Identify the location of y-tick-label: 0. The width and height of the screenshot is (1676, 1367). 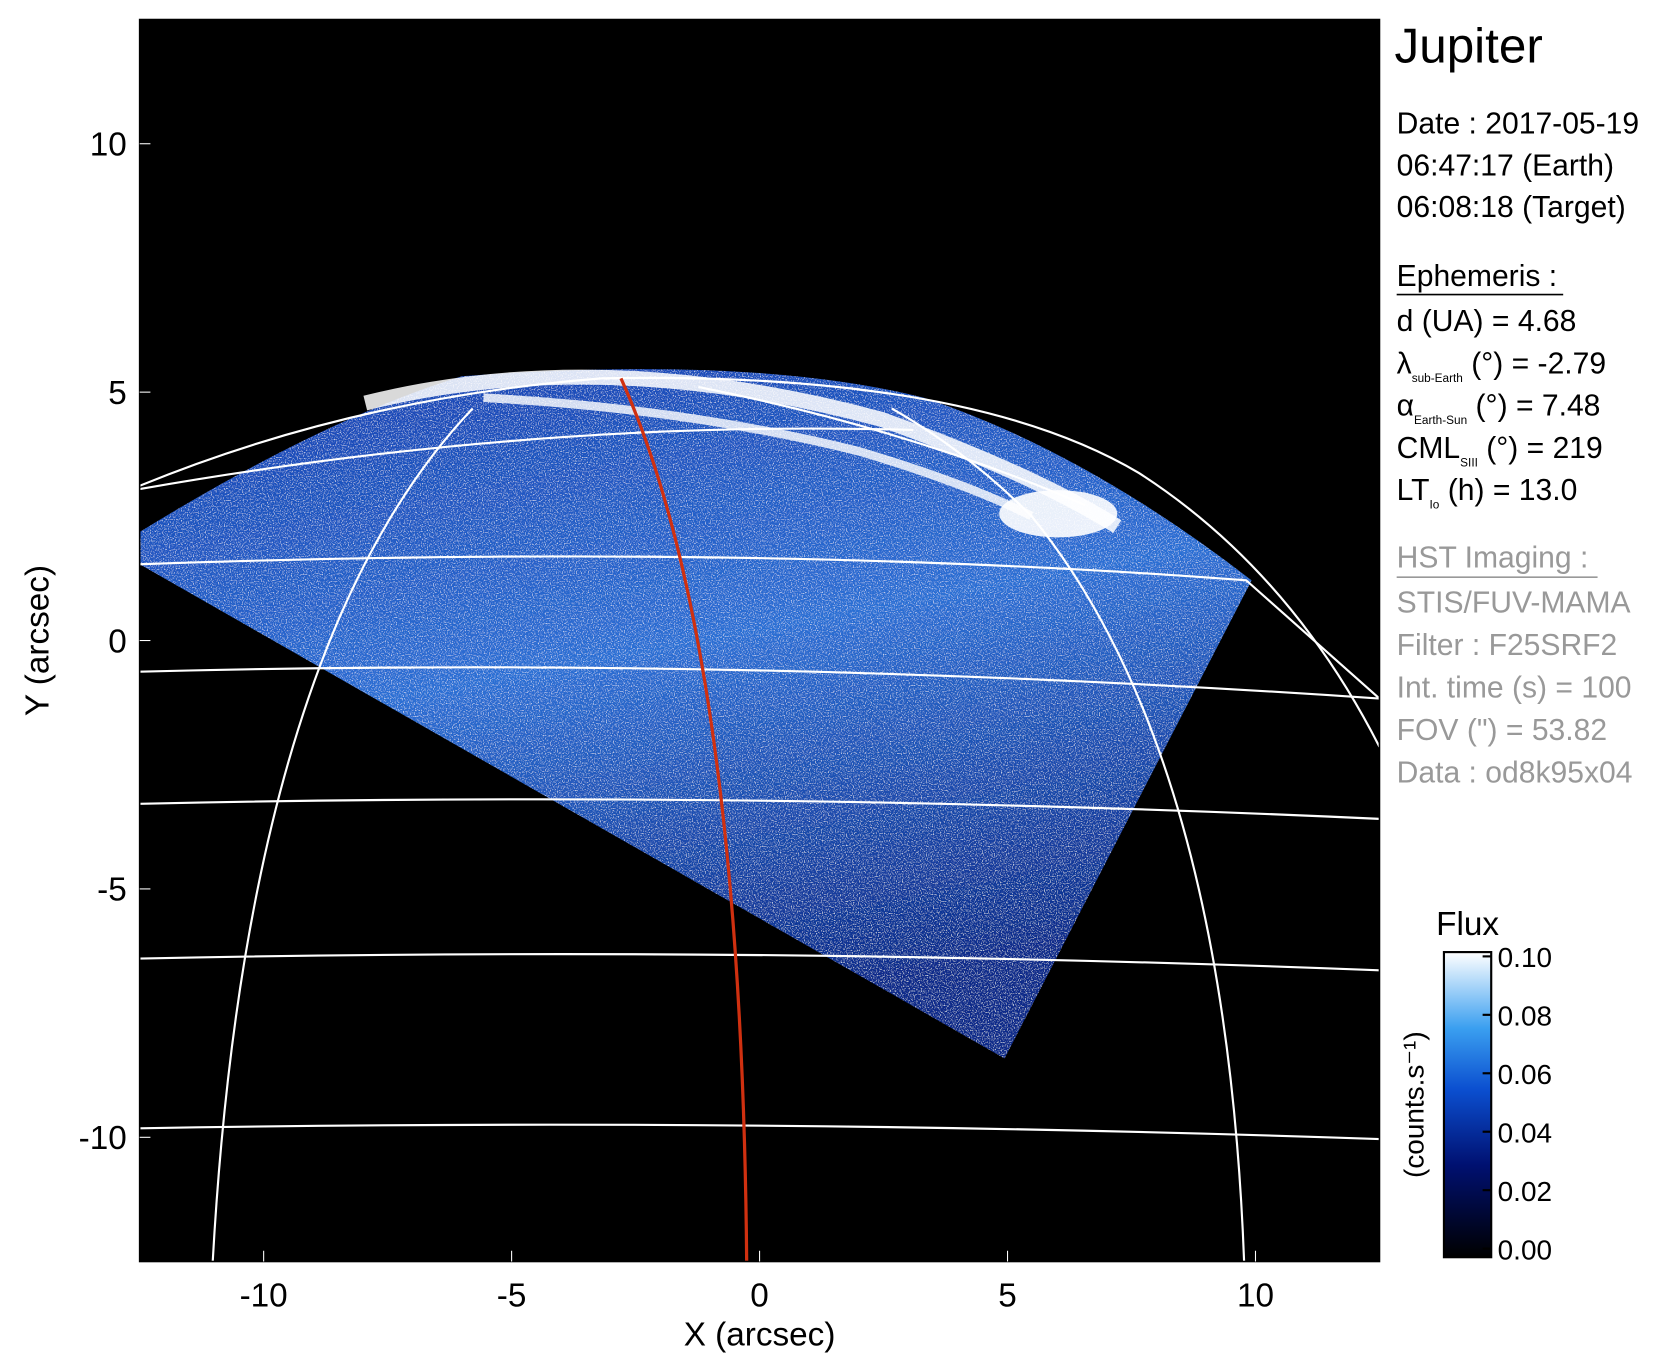
(117, 641).